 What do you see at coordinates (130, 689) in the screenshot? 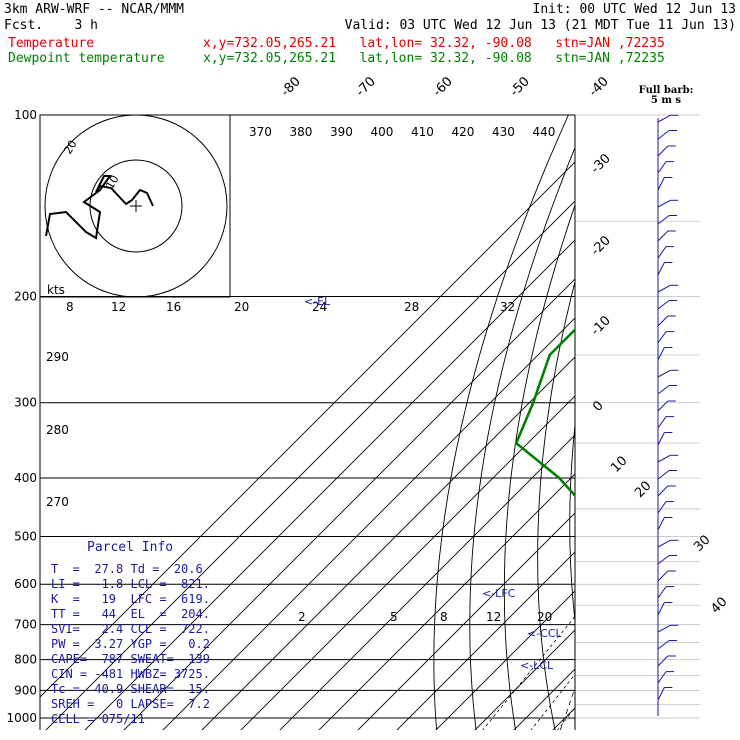
I see `parcel-row: Tc = 40.9 SHEAR= 15.` at bounding box center [130, 689].